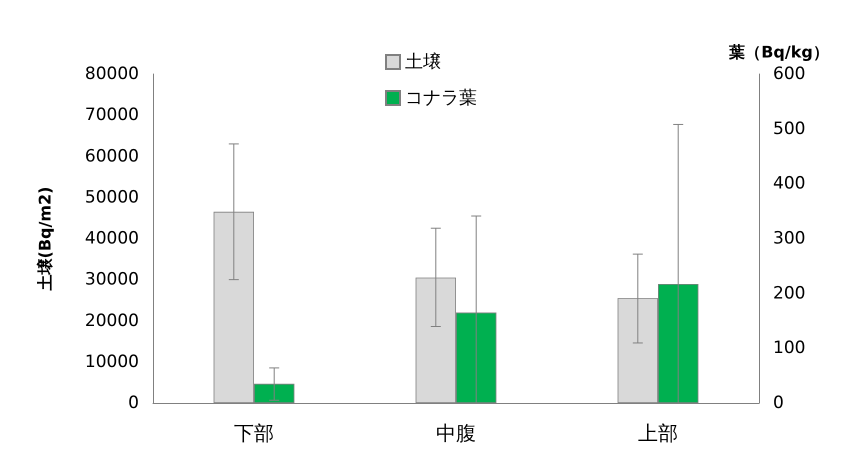  Describe the element at coordinates (778, 52) in the screenshot. I see `y2-axis-title: 葉（Bq/kg）` at that location.